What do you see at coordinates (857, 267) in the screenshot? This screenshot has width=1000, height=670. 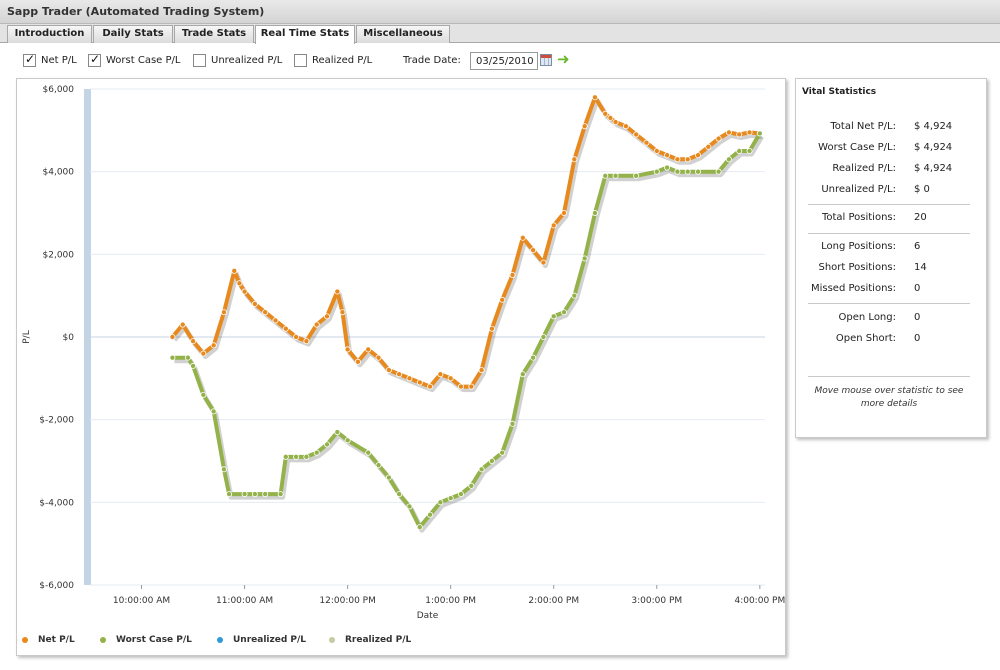 I see `stat-label-short-positions: Short Positions:` at bounding box center [857, 267].